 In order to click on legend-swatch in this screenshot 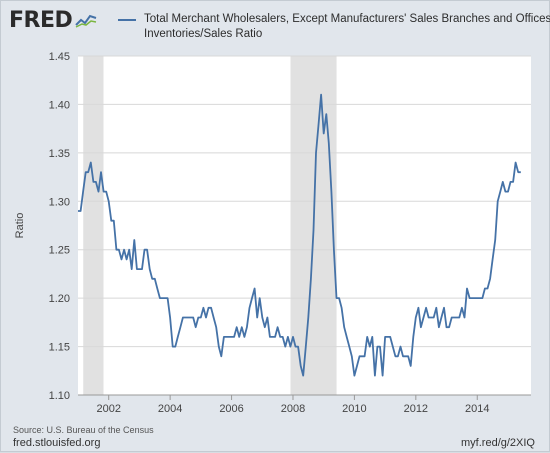, I will do `click(127, 20)`.